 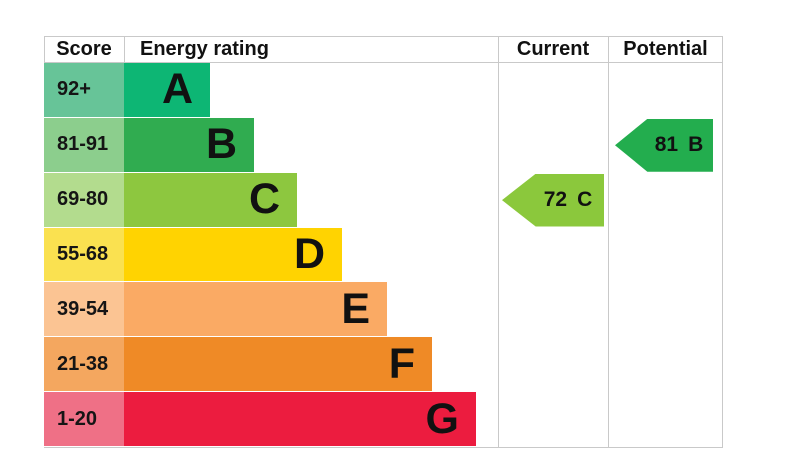 What do you see at coordinates (124, 49) in the screenshot?
I see `grid-line-score-divider` at bounding box center [124, 49].